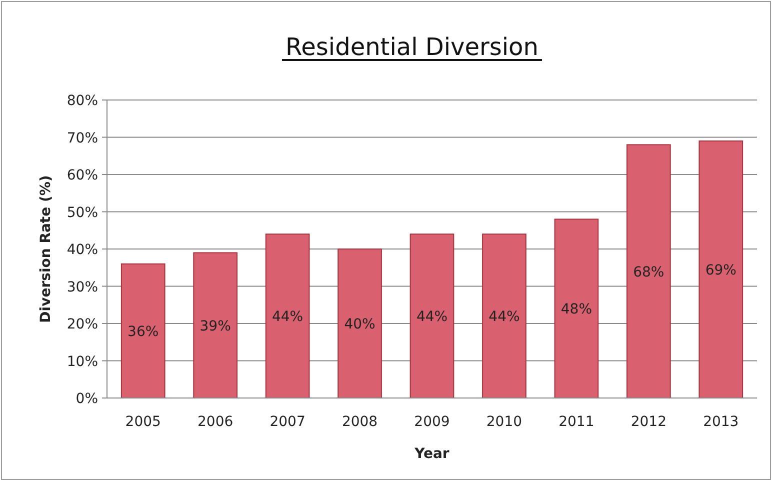 The height and width of the screenshot is (481, 772). What do you see at coordinates (87, 399) in the screenshot?
I see `y-tick-label: 0%` at bounding box center [87, 399].